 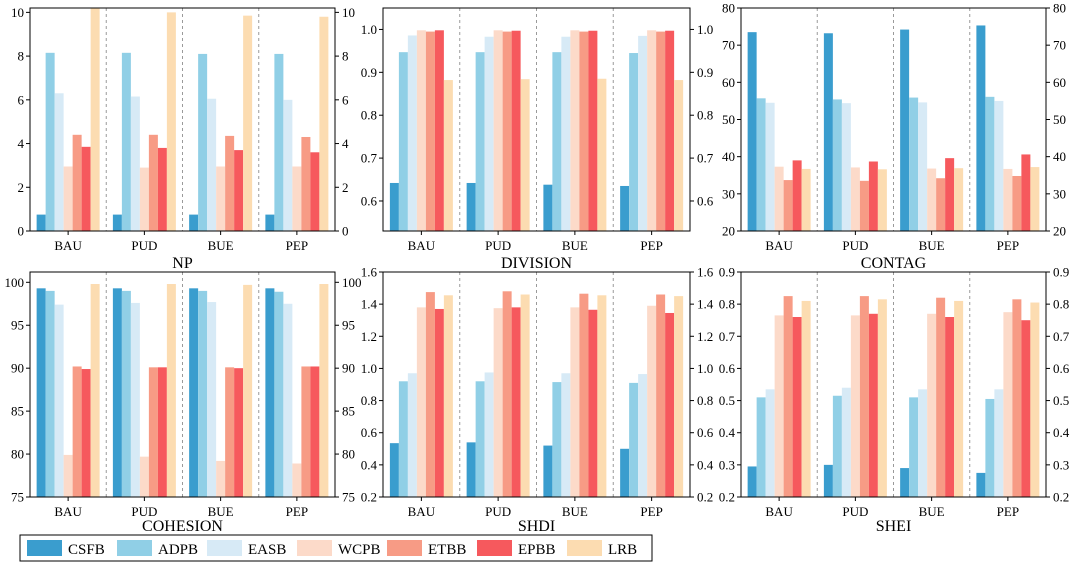 I want to click on y-tick-label-right: 30, so click(x=1059, y=193).